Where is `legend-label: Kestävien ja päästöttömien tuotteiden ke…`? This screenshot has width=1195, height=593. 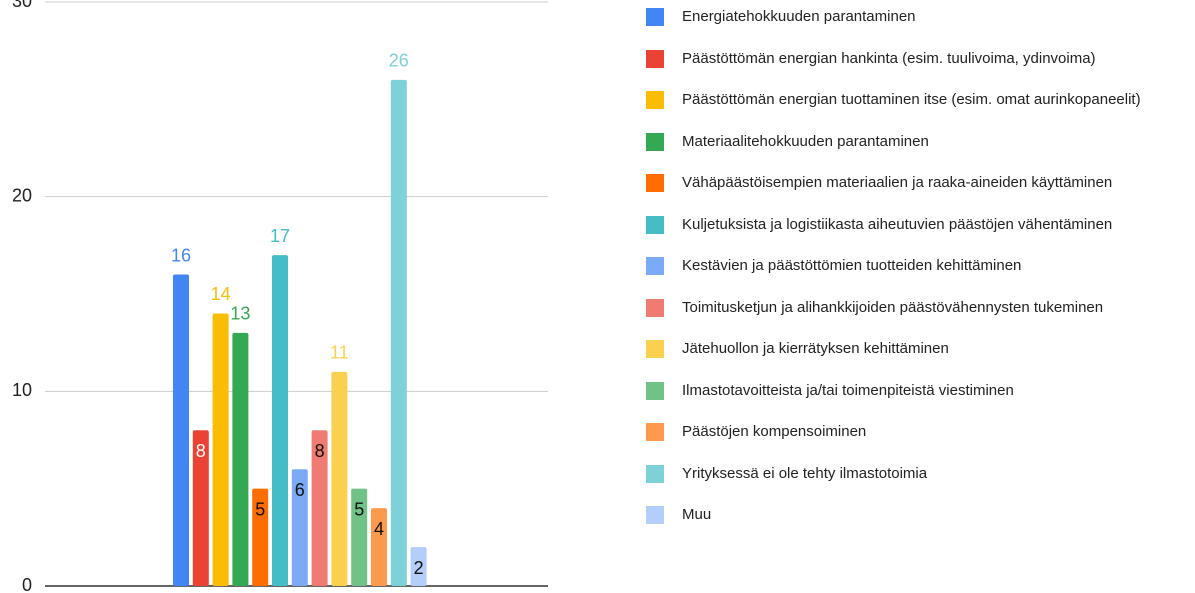
legend-label: Kestävien ja päästöttömien tuotteiden ke… is located at coordinates (852, 265).